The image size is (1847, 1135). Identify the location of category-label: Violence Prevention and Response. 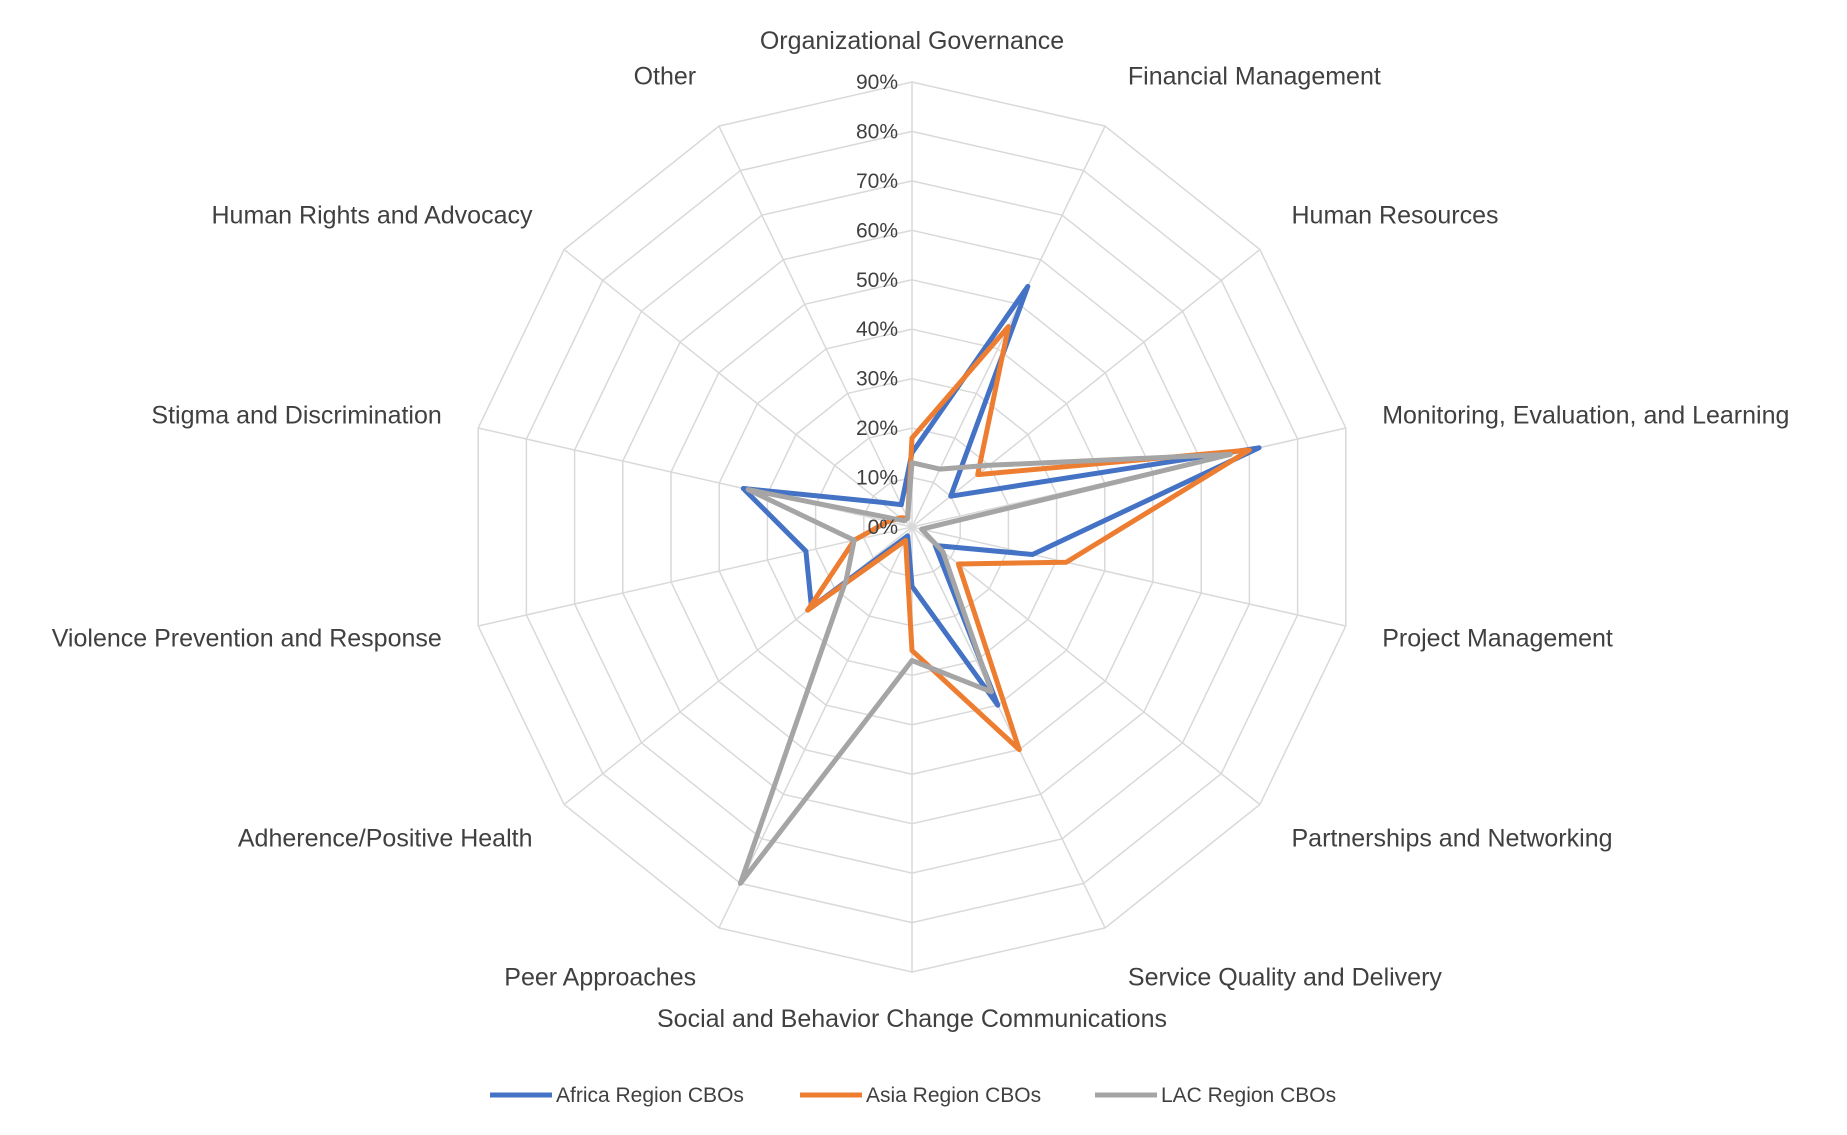
(247, 638).